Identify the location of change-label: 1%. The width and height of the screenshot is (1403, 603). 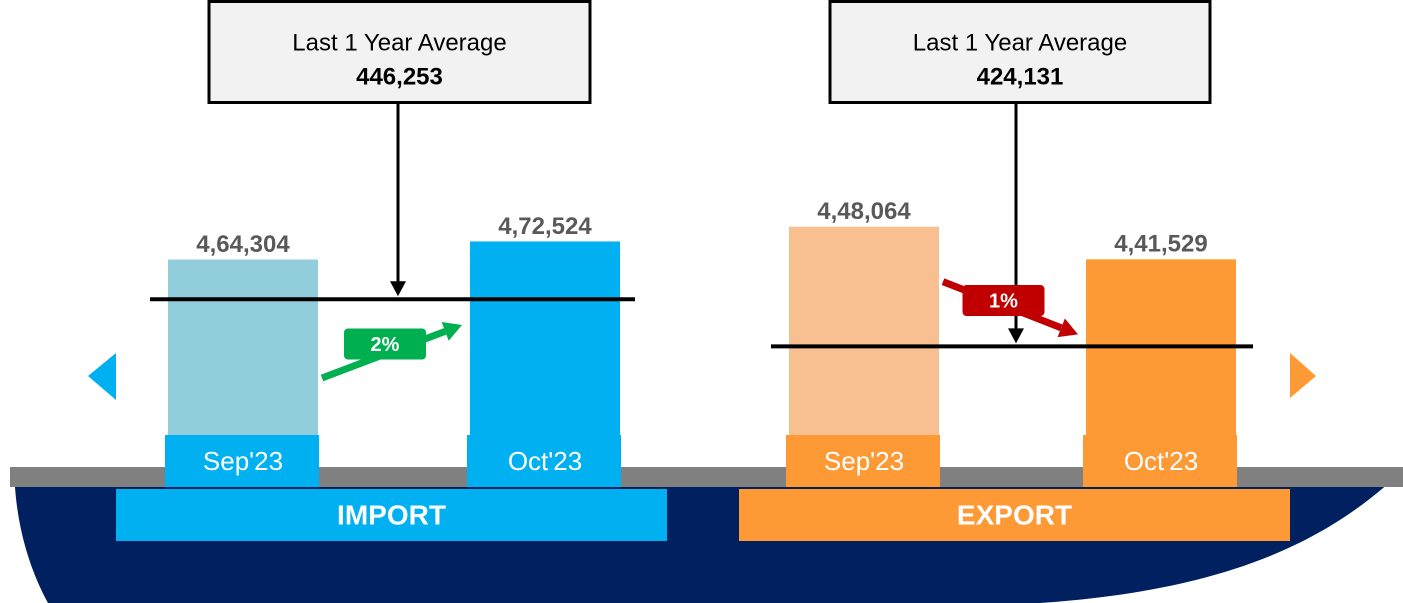
(1003, 301).